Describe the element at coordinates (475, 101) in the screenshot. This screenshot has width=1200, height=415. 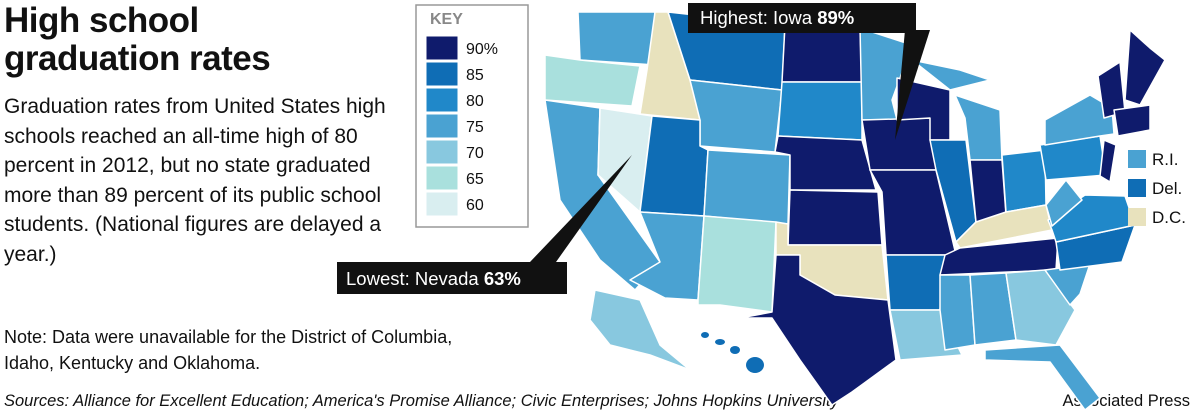
I see `key-label: 80` at that location.